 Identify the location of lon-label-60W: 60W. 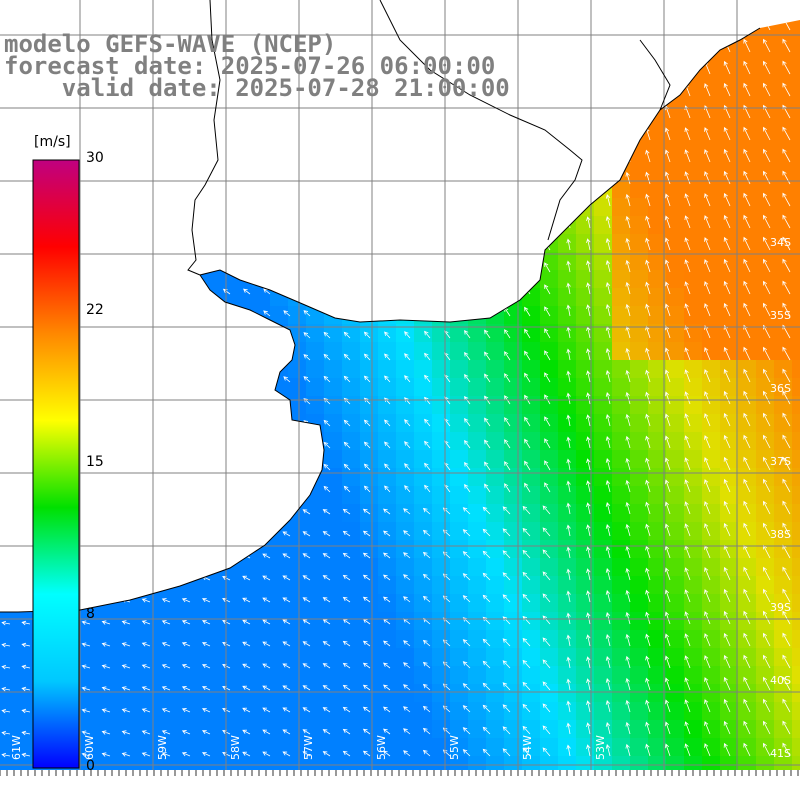
(89, 747).